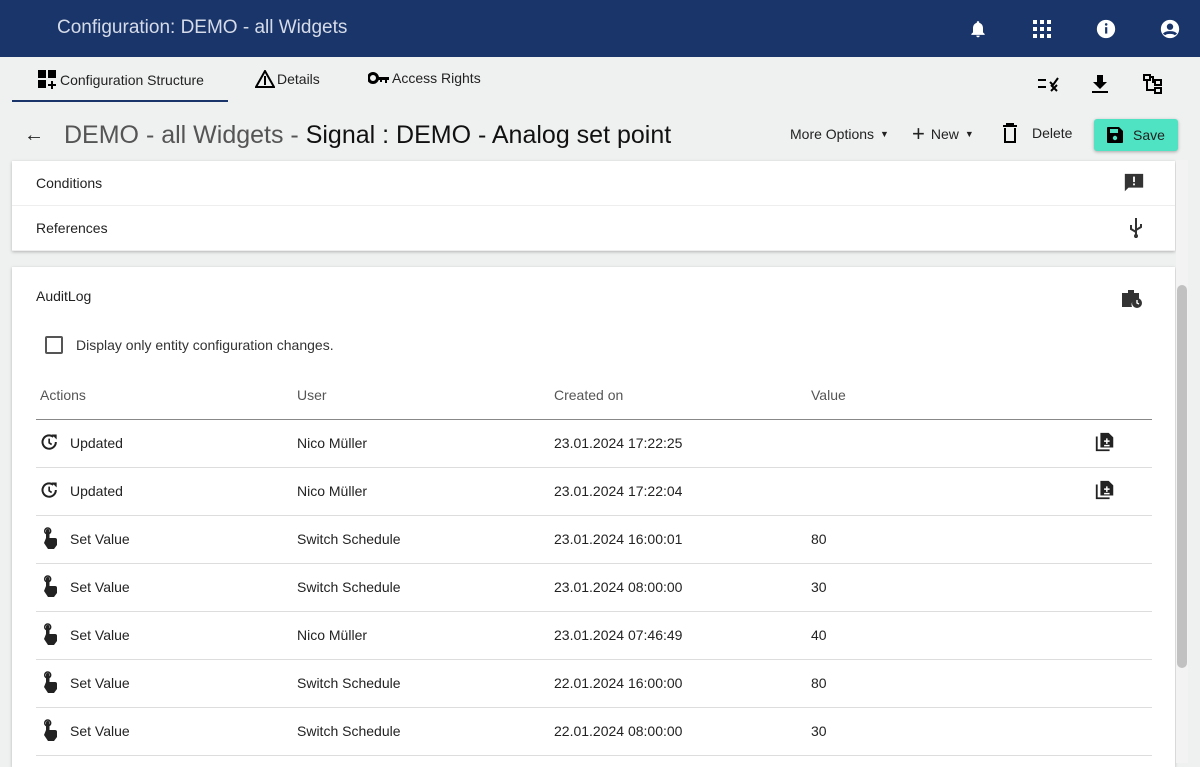 The image size is (1200, 767). I want to click on delete-button: Delete, so click(1037, 133).